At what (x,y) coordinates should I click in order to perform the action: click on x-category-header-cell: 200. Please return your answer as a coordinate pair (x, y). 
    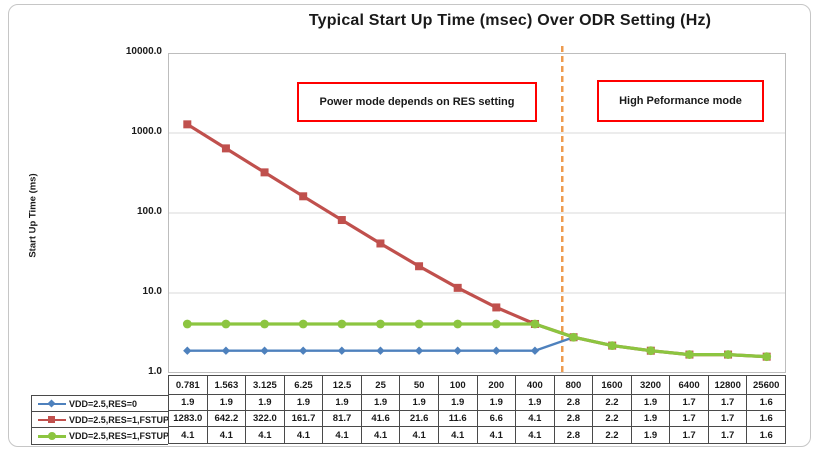
    Looking at the image, I should click on (497, 385).